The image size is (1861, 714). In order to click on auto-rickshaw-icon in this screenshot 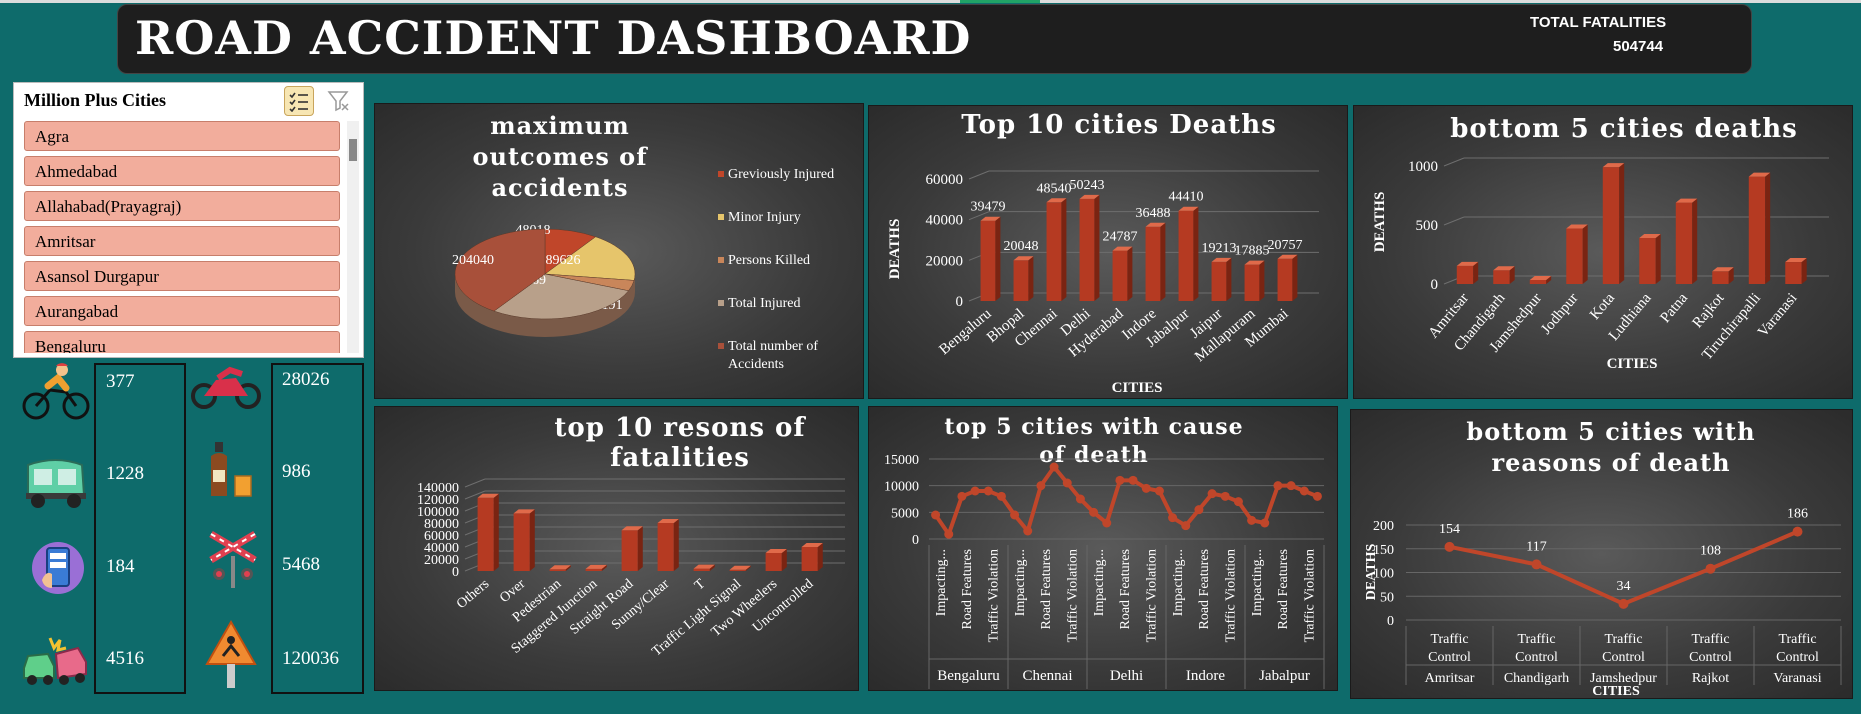, I will do `click(56, 483)`.